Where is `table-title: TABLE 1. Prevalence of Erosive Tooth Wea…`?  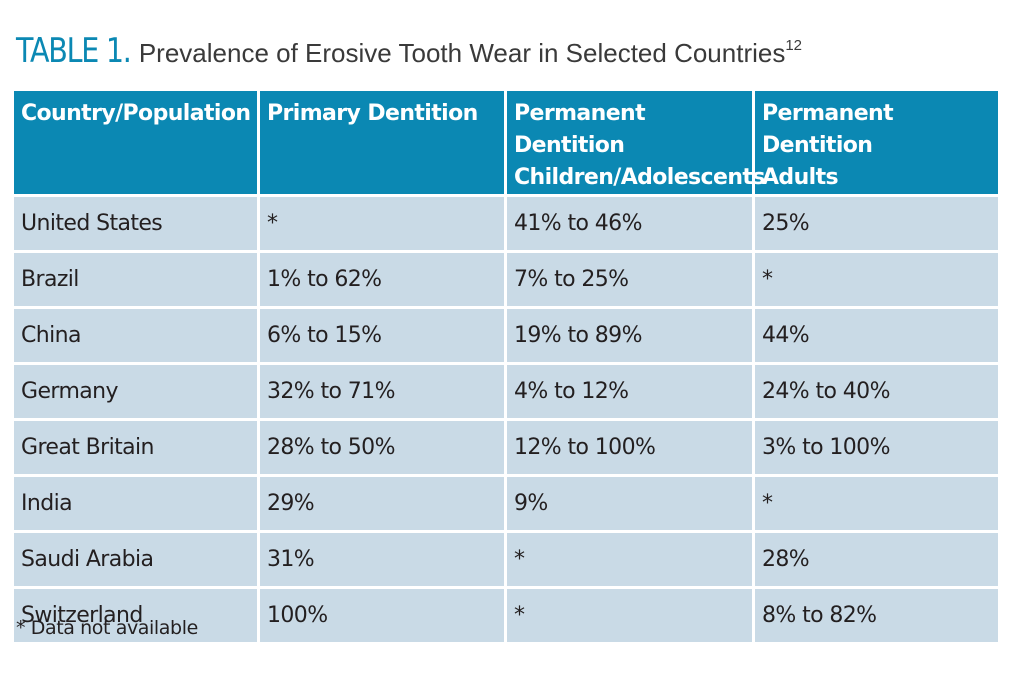 table-title: TABLE 1. Prevalence of Erosive Tooth Wea… is located at coordinates (409, 51).